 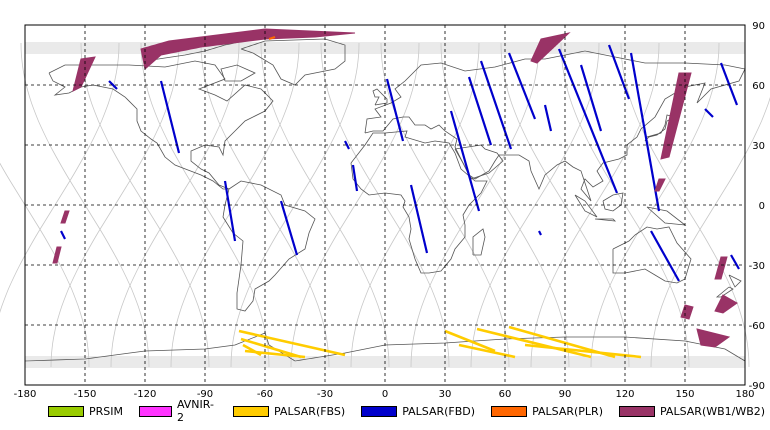 I want to click on x-tick-label: -180, so click(x=25, y=394).